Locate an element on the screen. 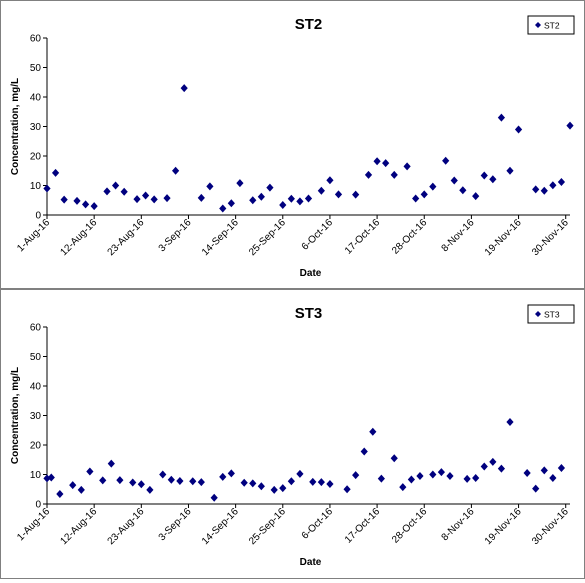 Image resolution: width=585 pixels, height=583 pixels. chart1-legend-label: ST3 is located at coordinates (552, 315).